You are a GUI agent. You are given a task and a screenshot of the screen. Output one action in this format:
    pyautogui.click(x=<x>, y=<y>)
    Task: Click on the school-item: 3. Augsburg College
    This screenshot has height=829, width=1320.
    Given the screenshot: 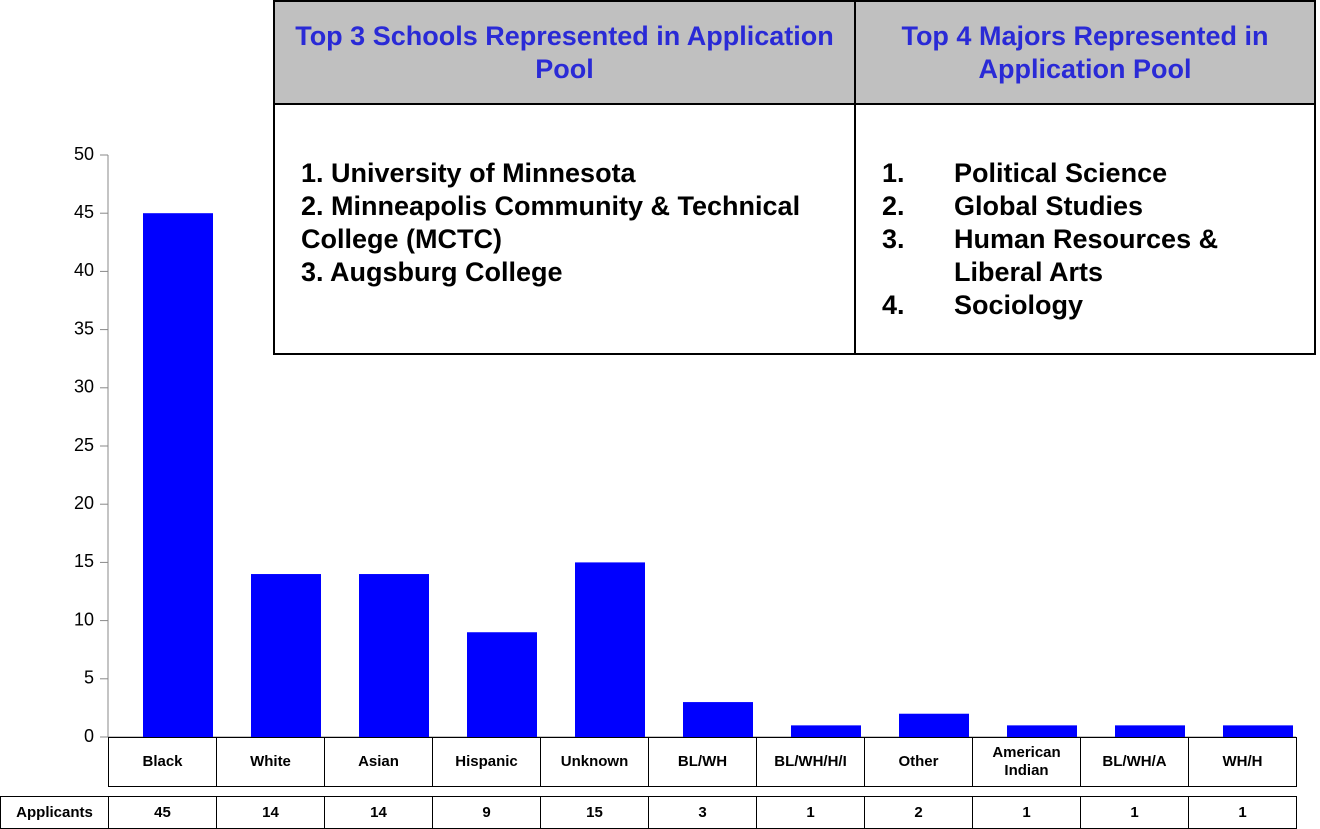 What is the action you would take?
    pyautogui.click(x=432, y=272)
    